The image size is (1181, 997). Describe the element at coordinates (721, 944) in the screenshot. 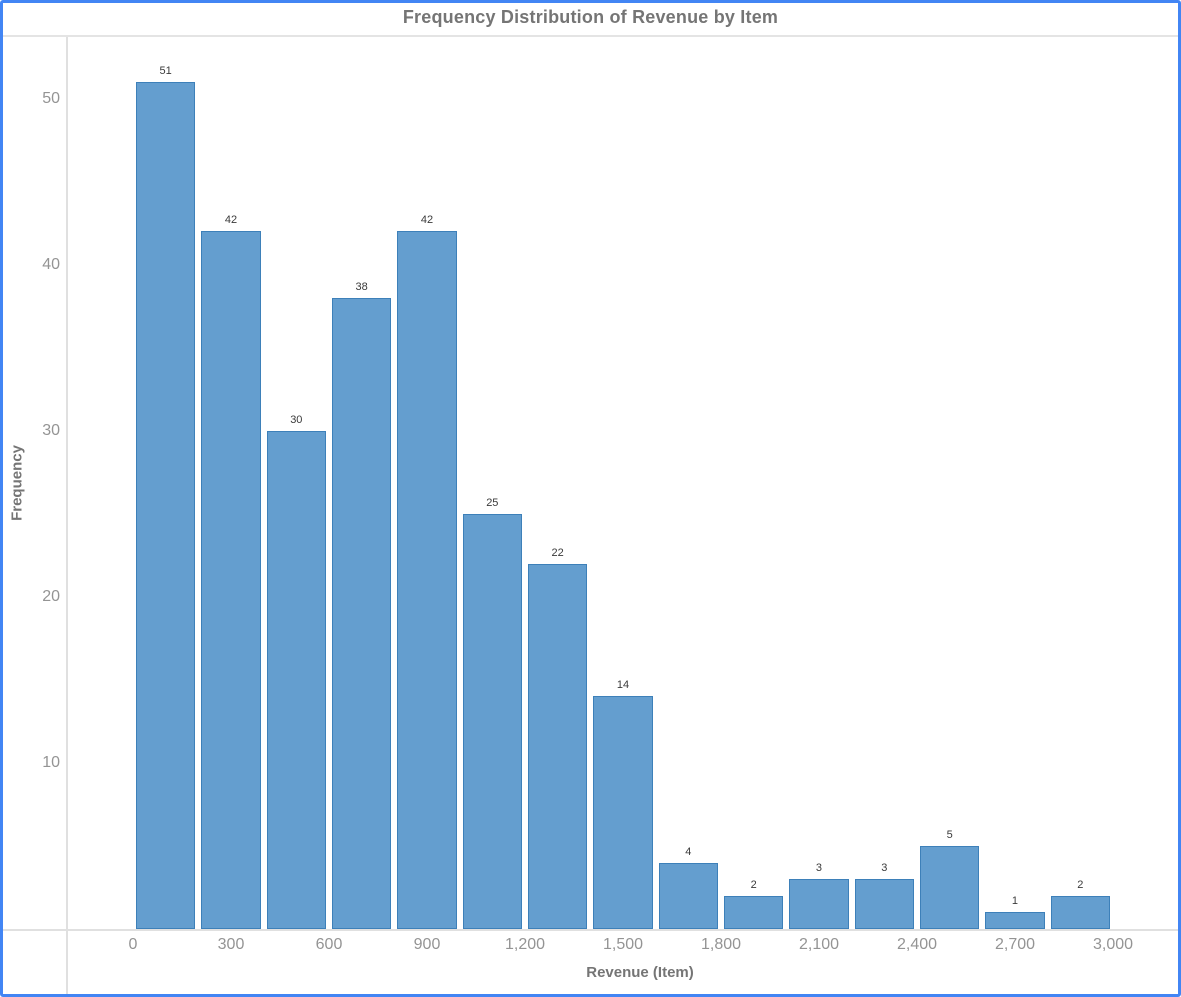

I see `x-tick-label: 1,800` at that location.